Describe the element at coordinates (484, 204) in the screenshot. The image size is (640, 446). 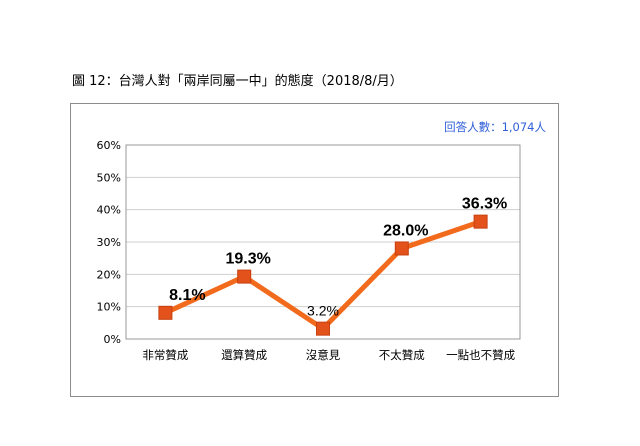
I see `data-label: 36.3%` at that location.